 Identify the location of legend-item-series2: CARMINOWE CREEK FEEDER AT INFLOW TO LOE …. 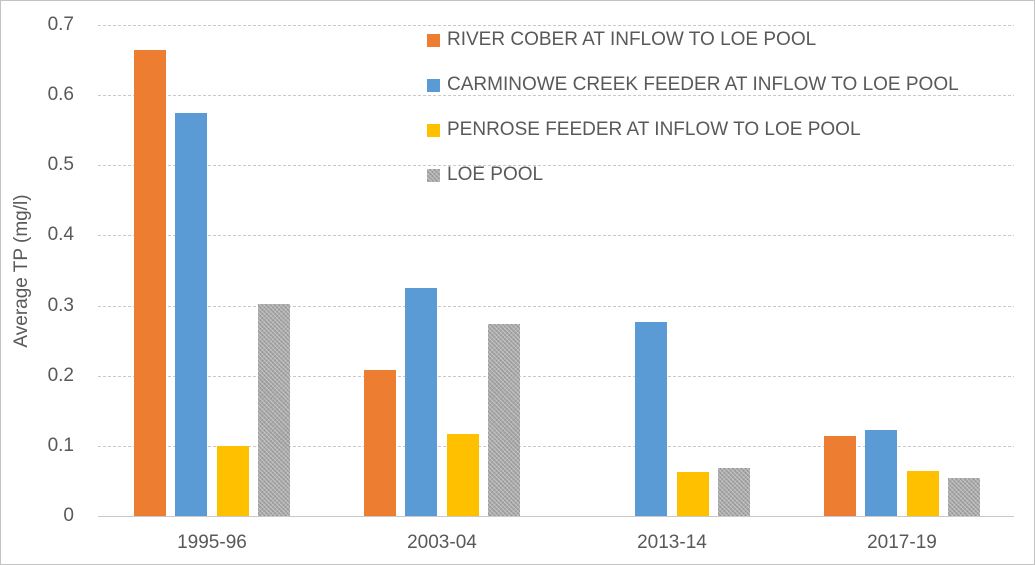
(693, 84).